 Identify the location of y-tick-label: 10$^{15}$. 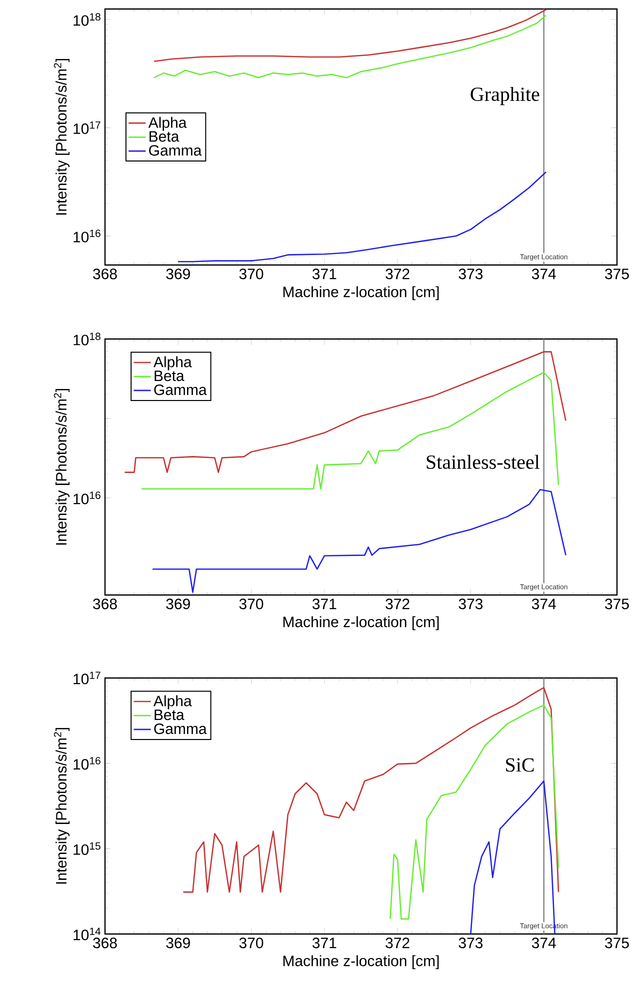
(87, 848).